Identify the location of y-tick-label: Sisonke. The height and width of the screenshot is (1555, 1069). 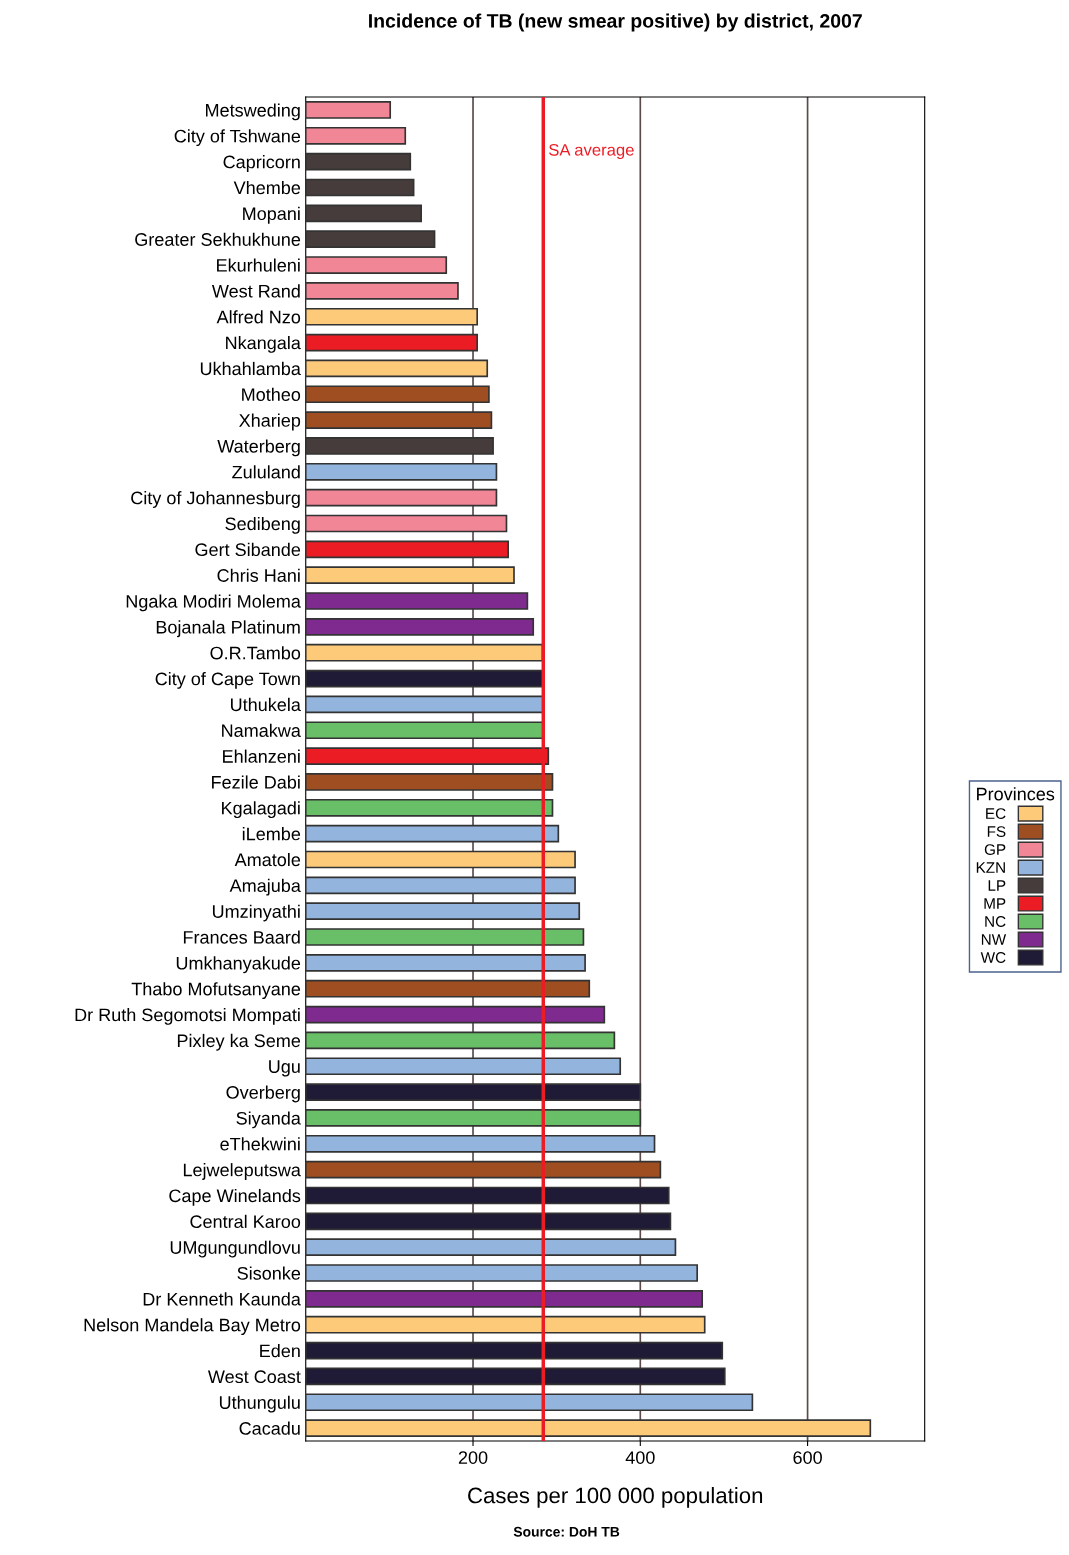
(269, 1273).